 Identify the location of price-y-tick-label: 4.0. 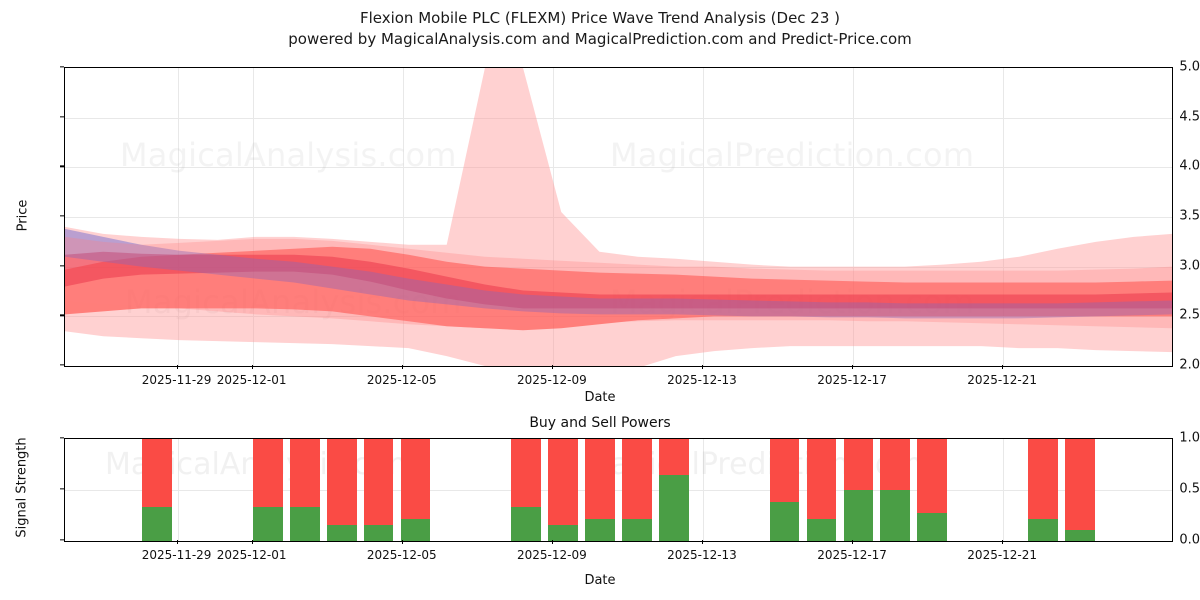
(1189, 166).